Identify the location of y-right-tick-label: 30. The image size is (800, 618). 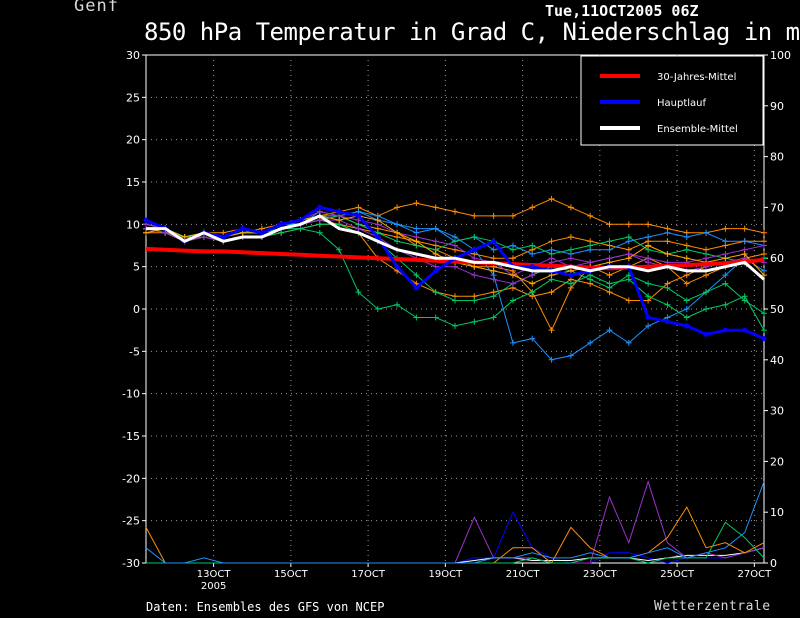
(777, 411).